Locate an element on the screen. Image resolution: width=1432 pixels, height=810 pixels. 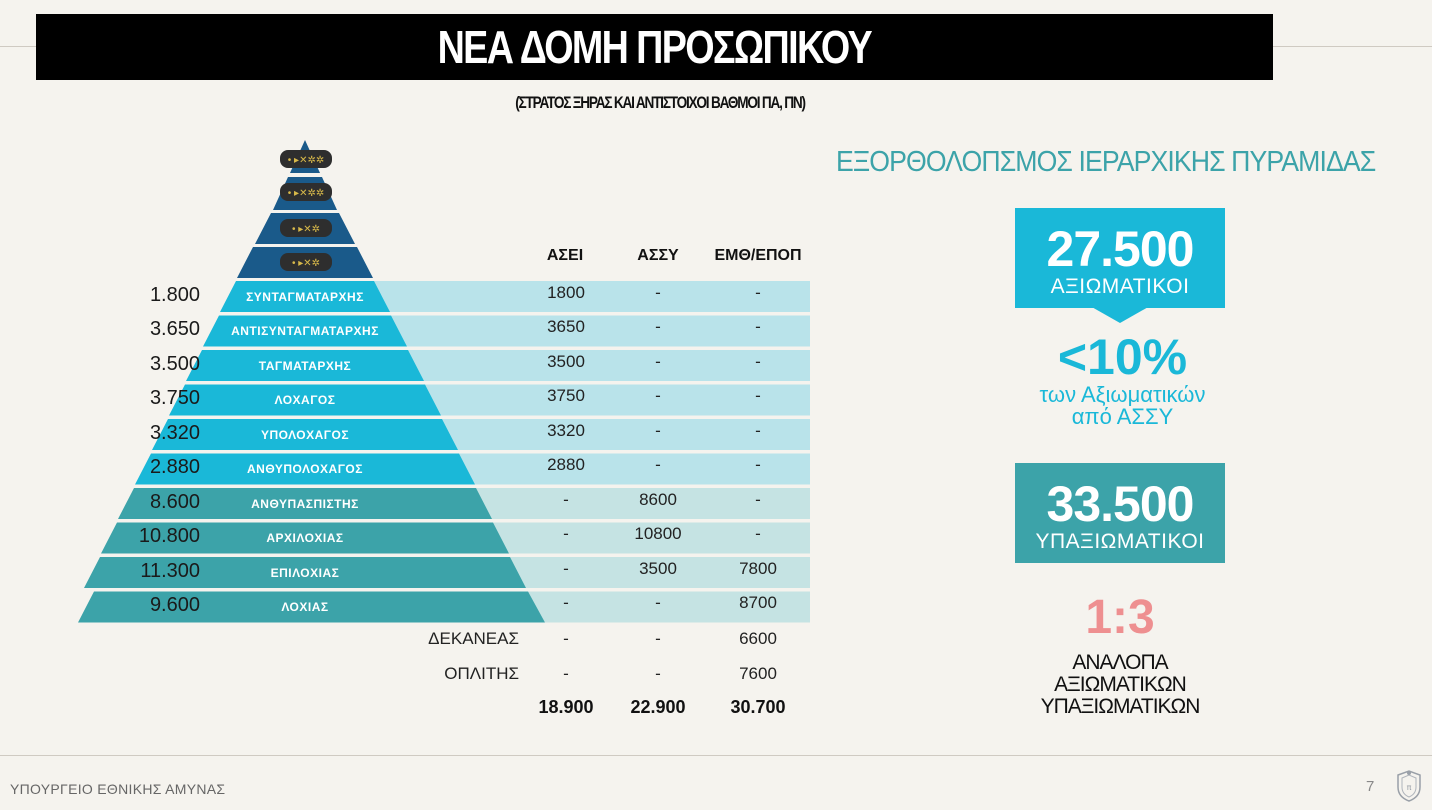
officers-label: ΑΞΙΩΜΑΤΙΚΟΙ is located at coordinates (1120, 286).